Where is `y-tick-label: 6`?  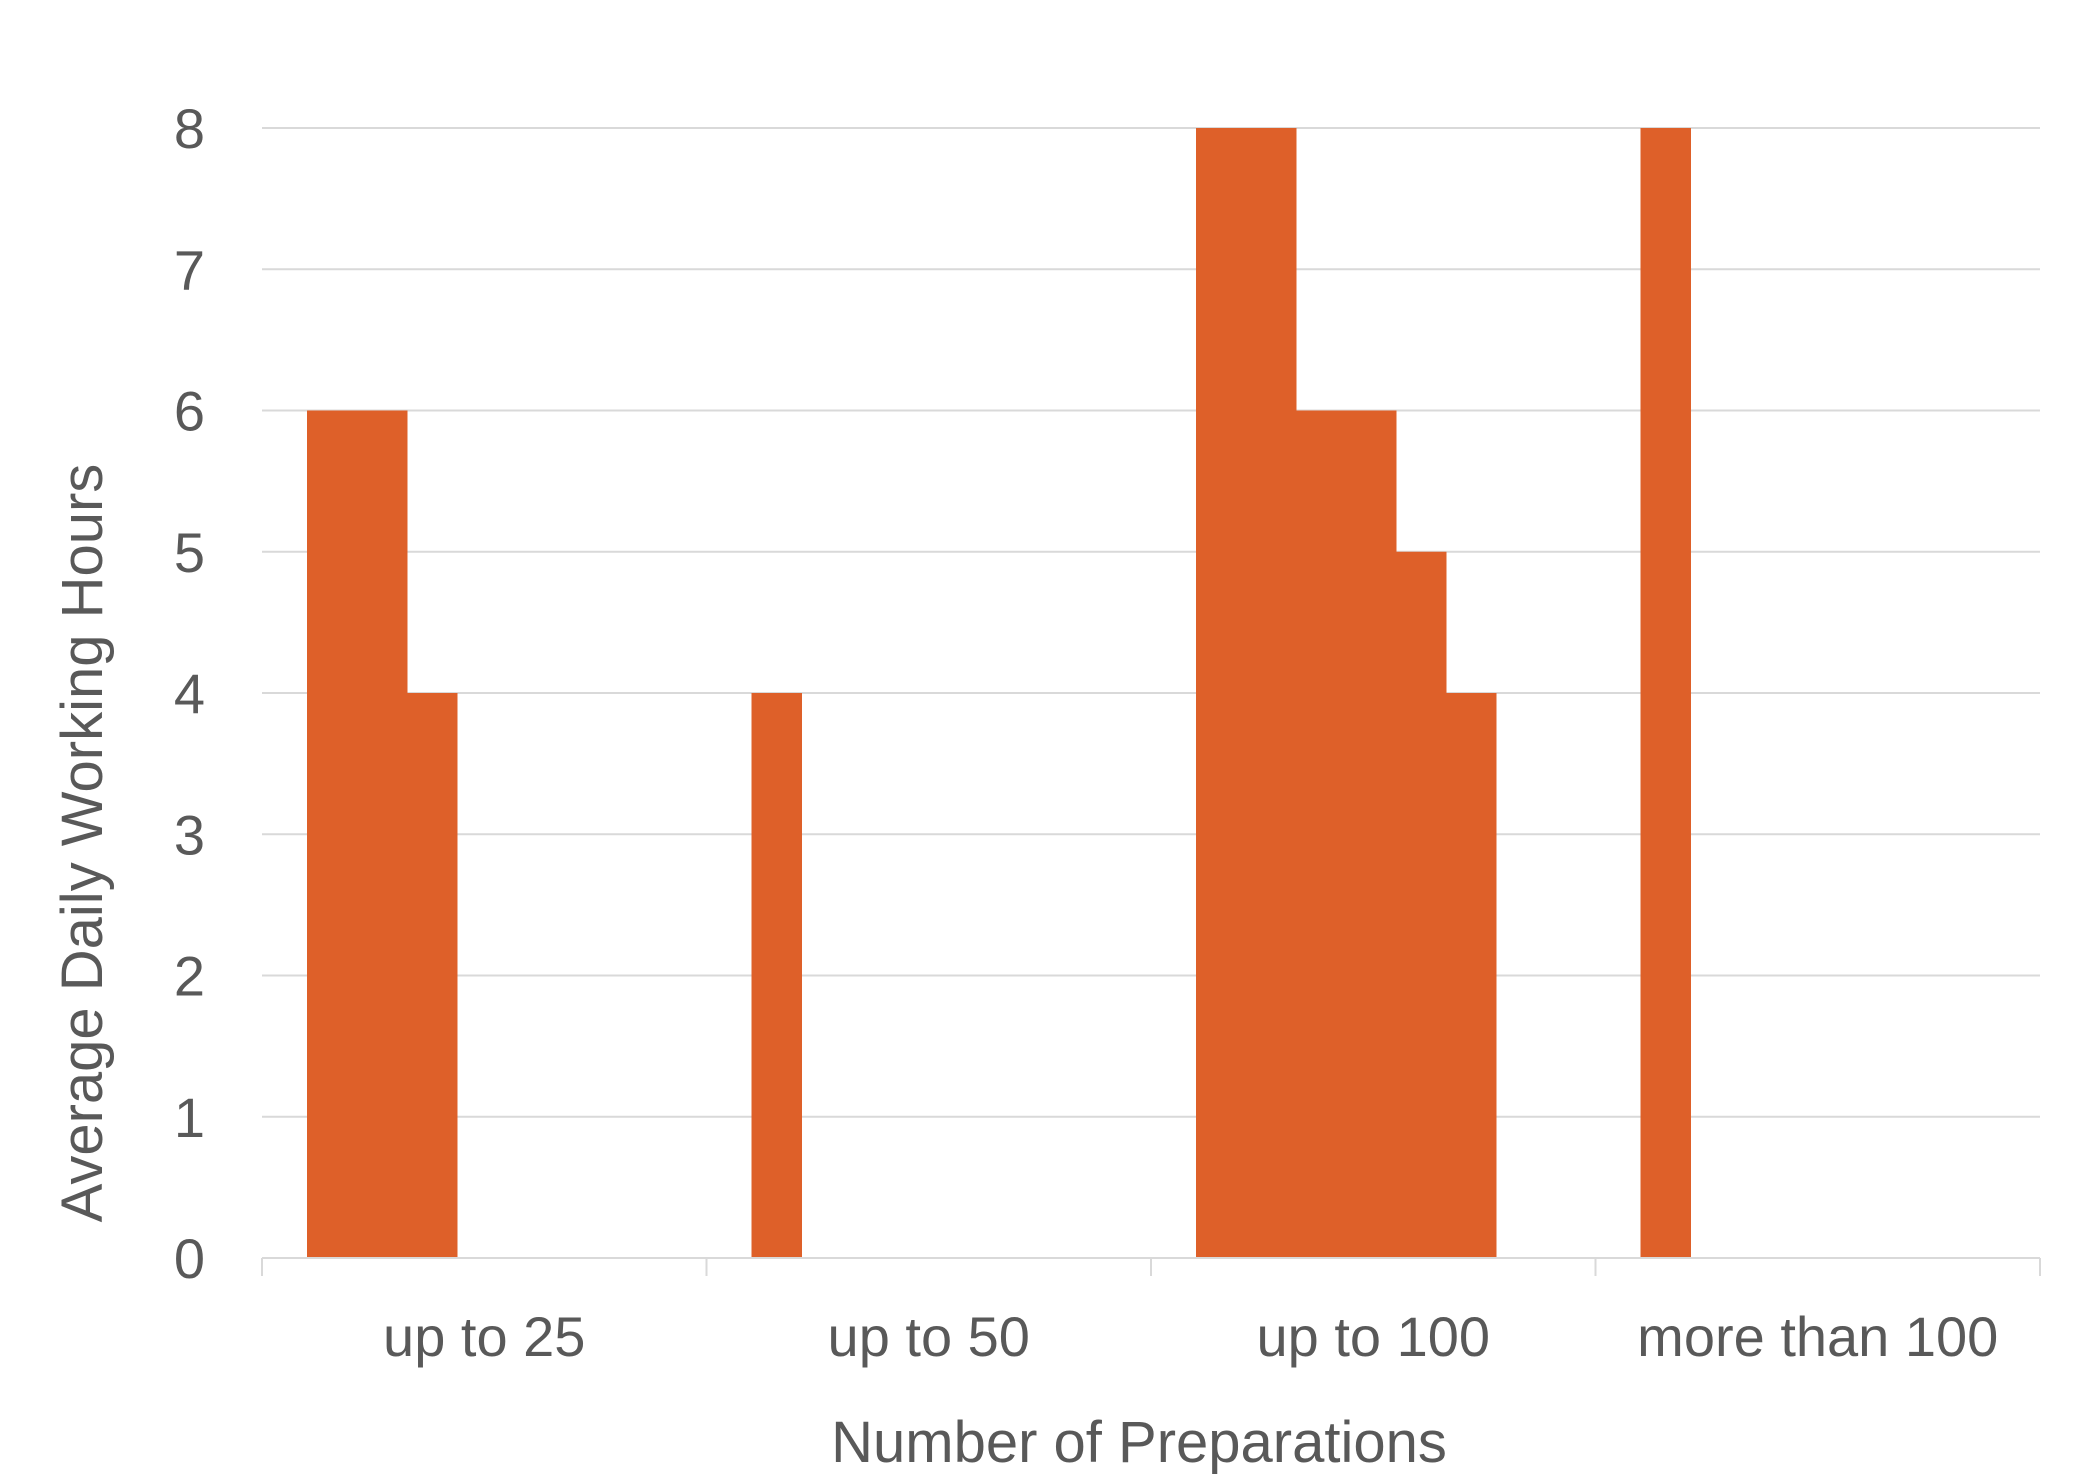 y-tick-label: 6 is located at coordinates (189, 411).